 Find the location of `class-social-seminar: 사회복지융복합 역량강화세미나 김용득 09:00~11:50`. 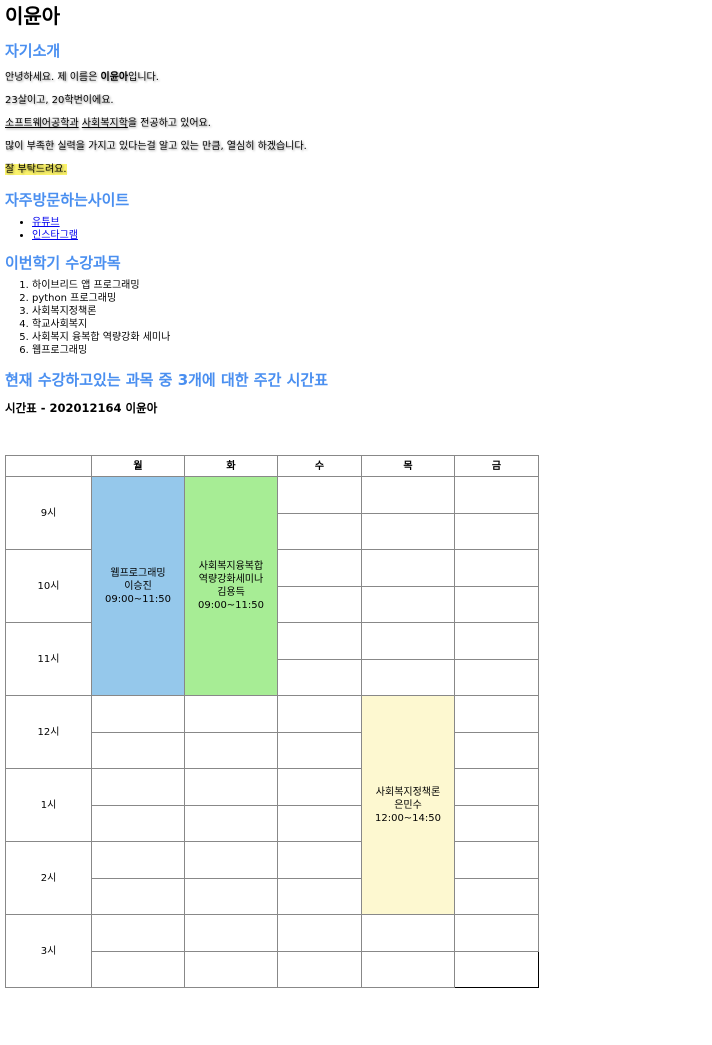

class-social-seminar: 사회복지융복합 역량강화세미나 김용득 09:00~11:50 is located at coordinates (231, 586).